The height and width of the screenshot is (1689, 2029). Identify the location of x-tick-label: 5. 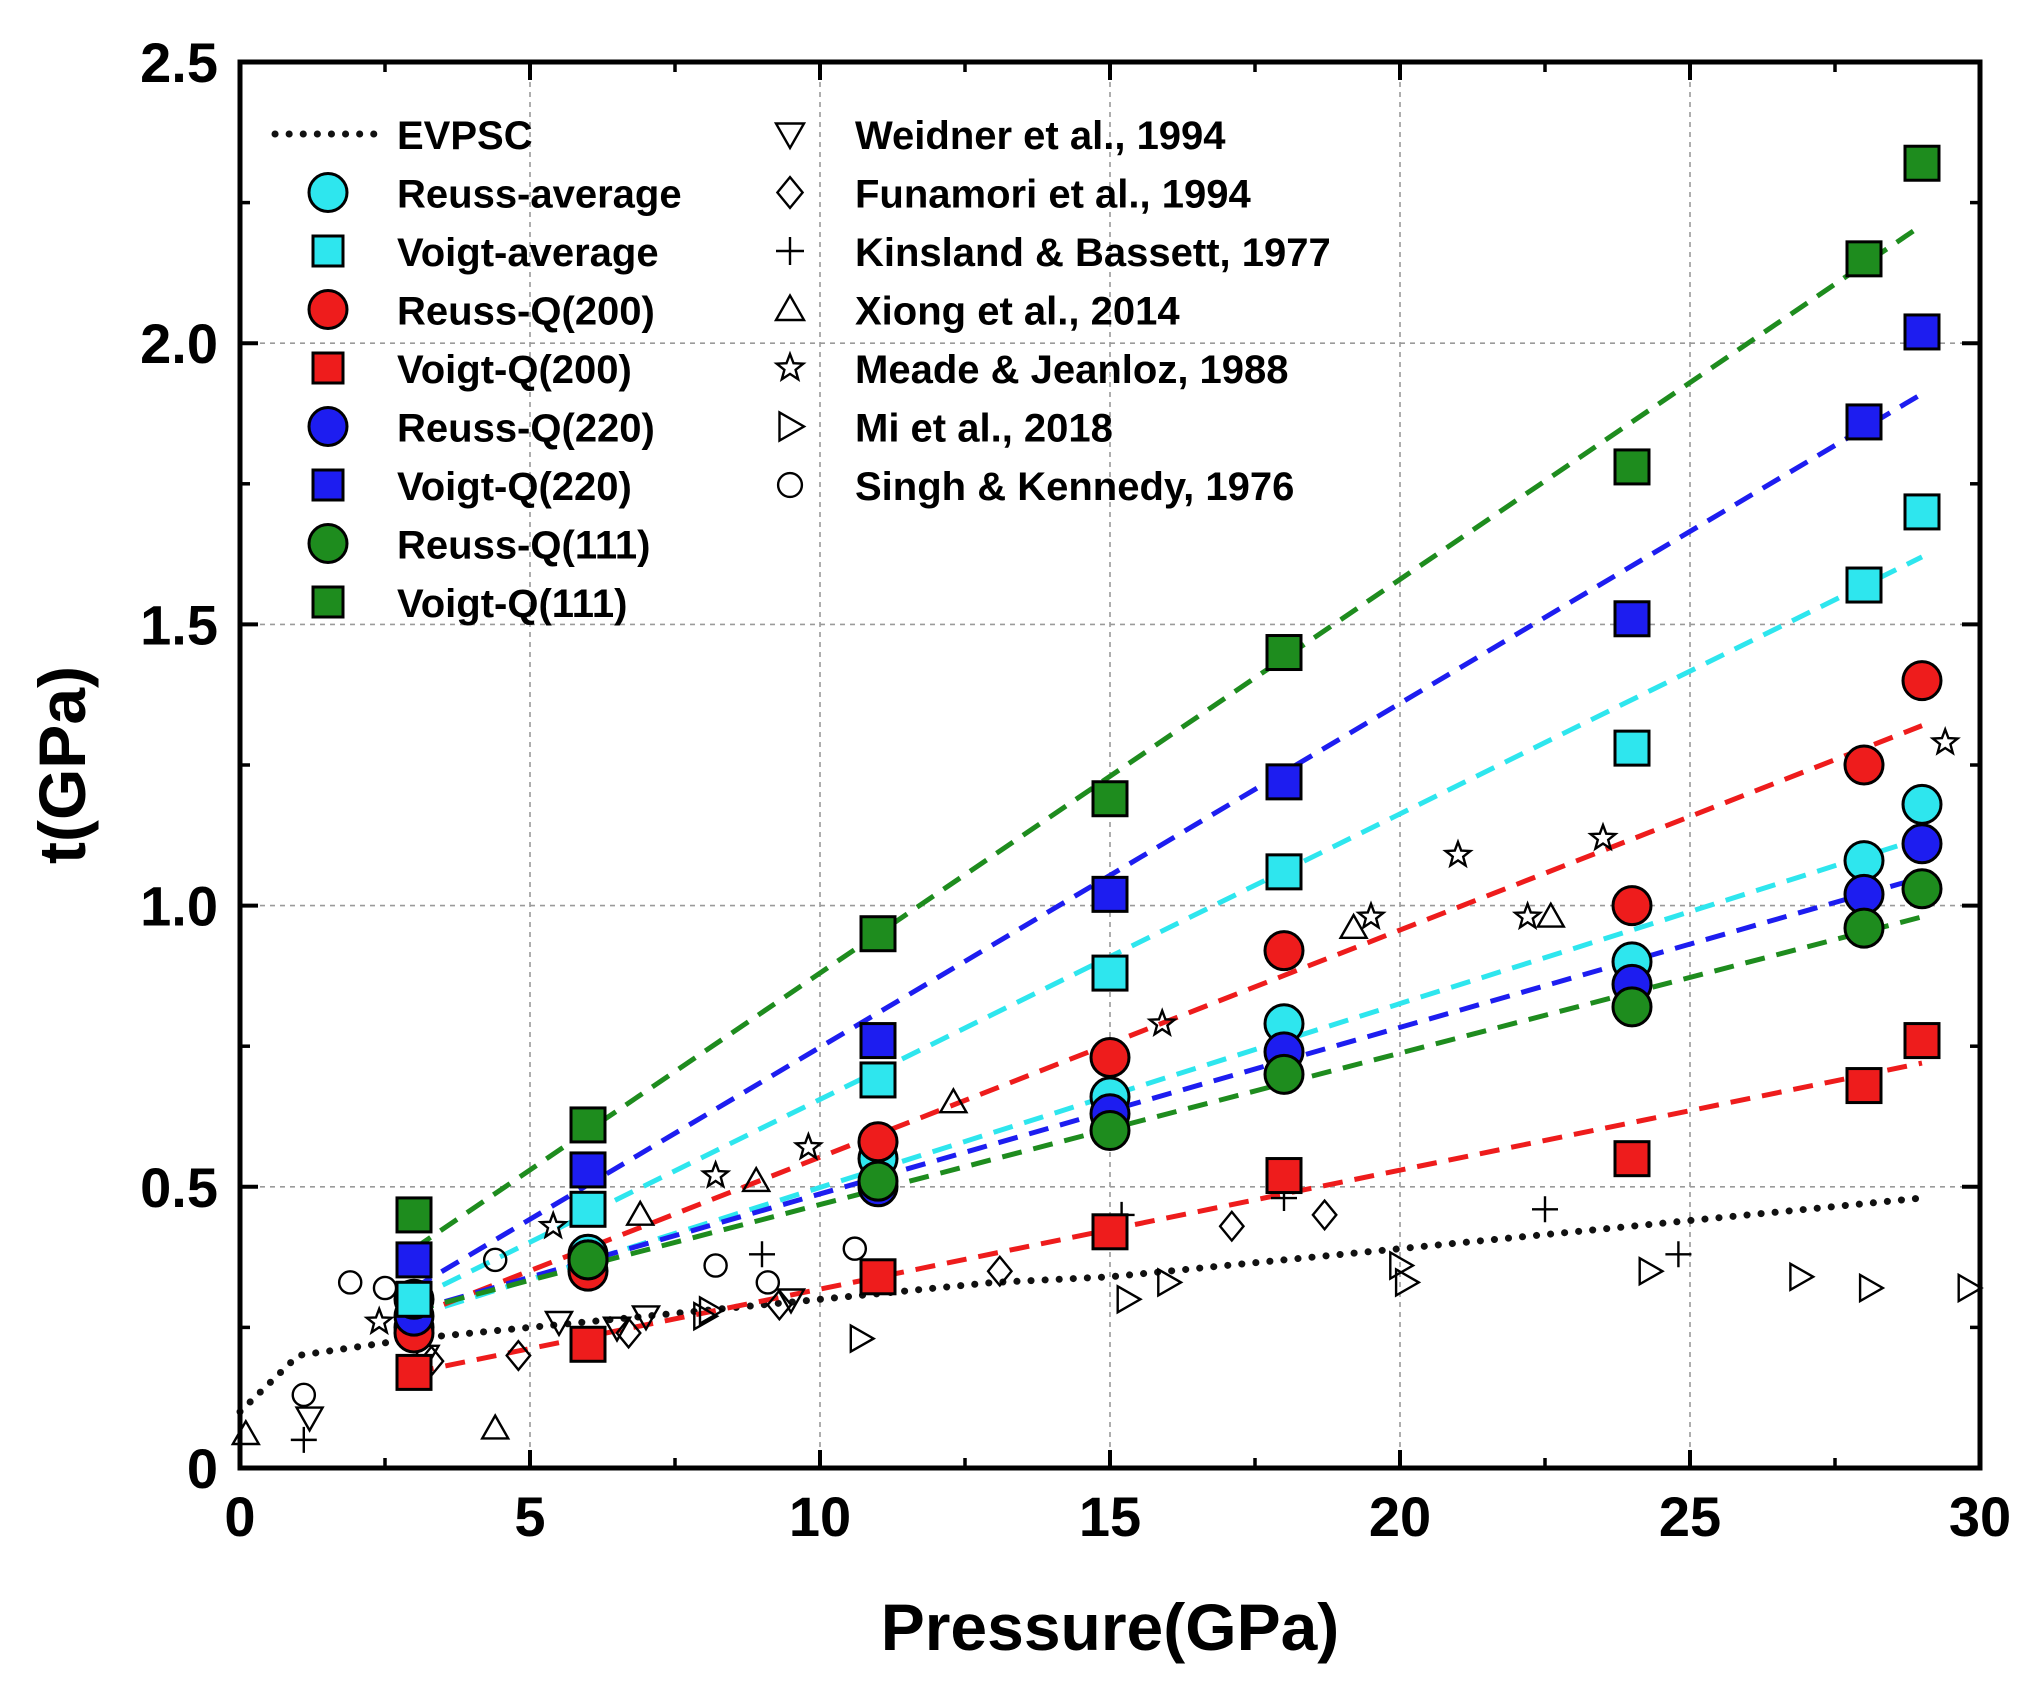
(529, 1516).